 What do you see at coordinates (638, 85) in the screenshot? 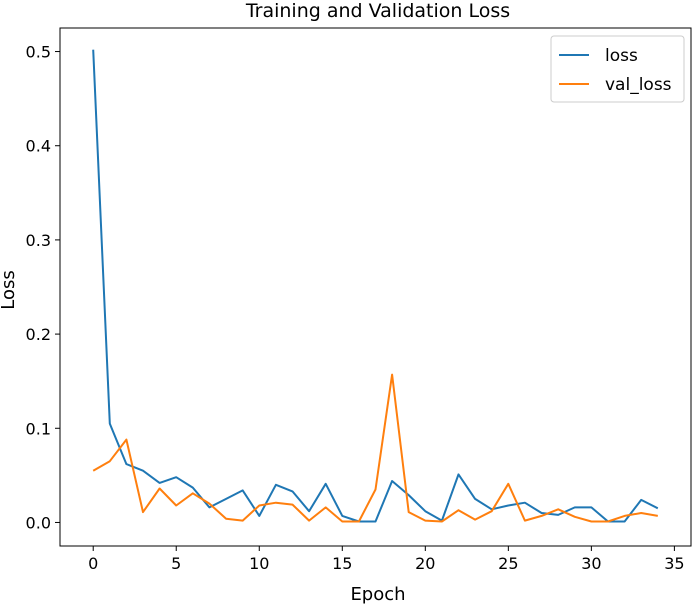
I see `legend-label-val-loss: val_loss` at bounding box center [638, 85].